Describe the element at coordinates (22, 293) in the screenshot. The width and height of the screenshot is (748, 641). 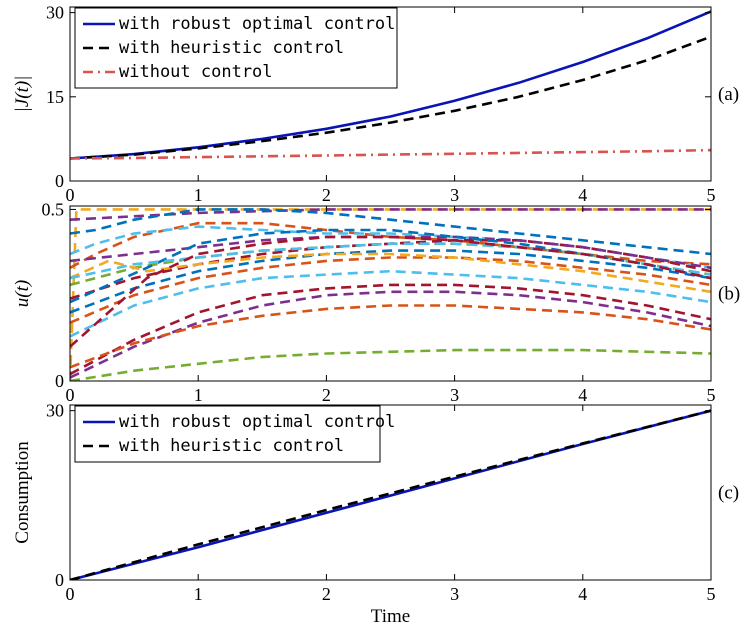
I see `y-axis-label: u(t)` at that location.